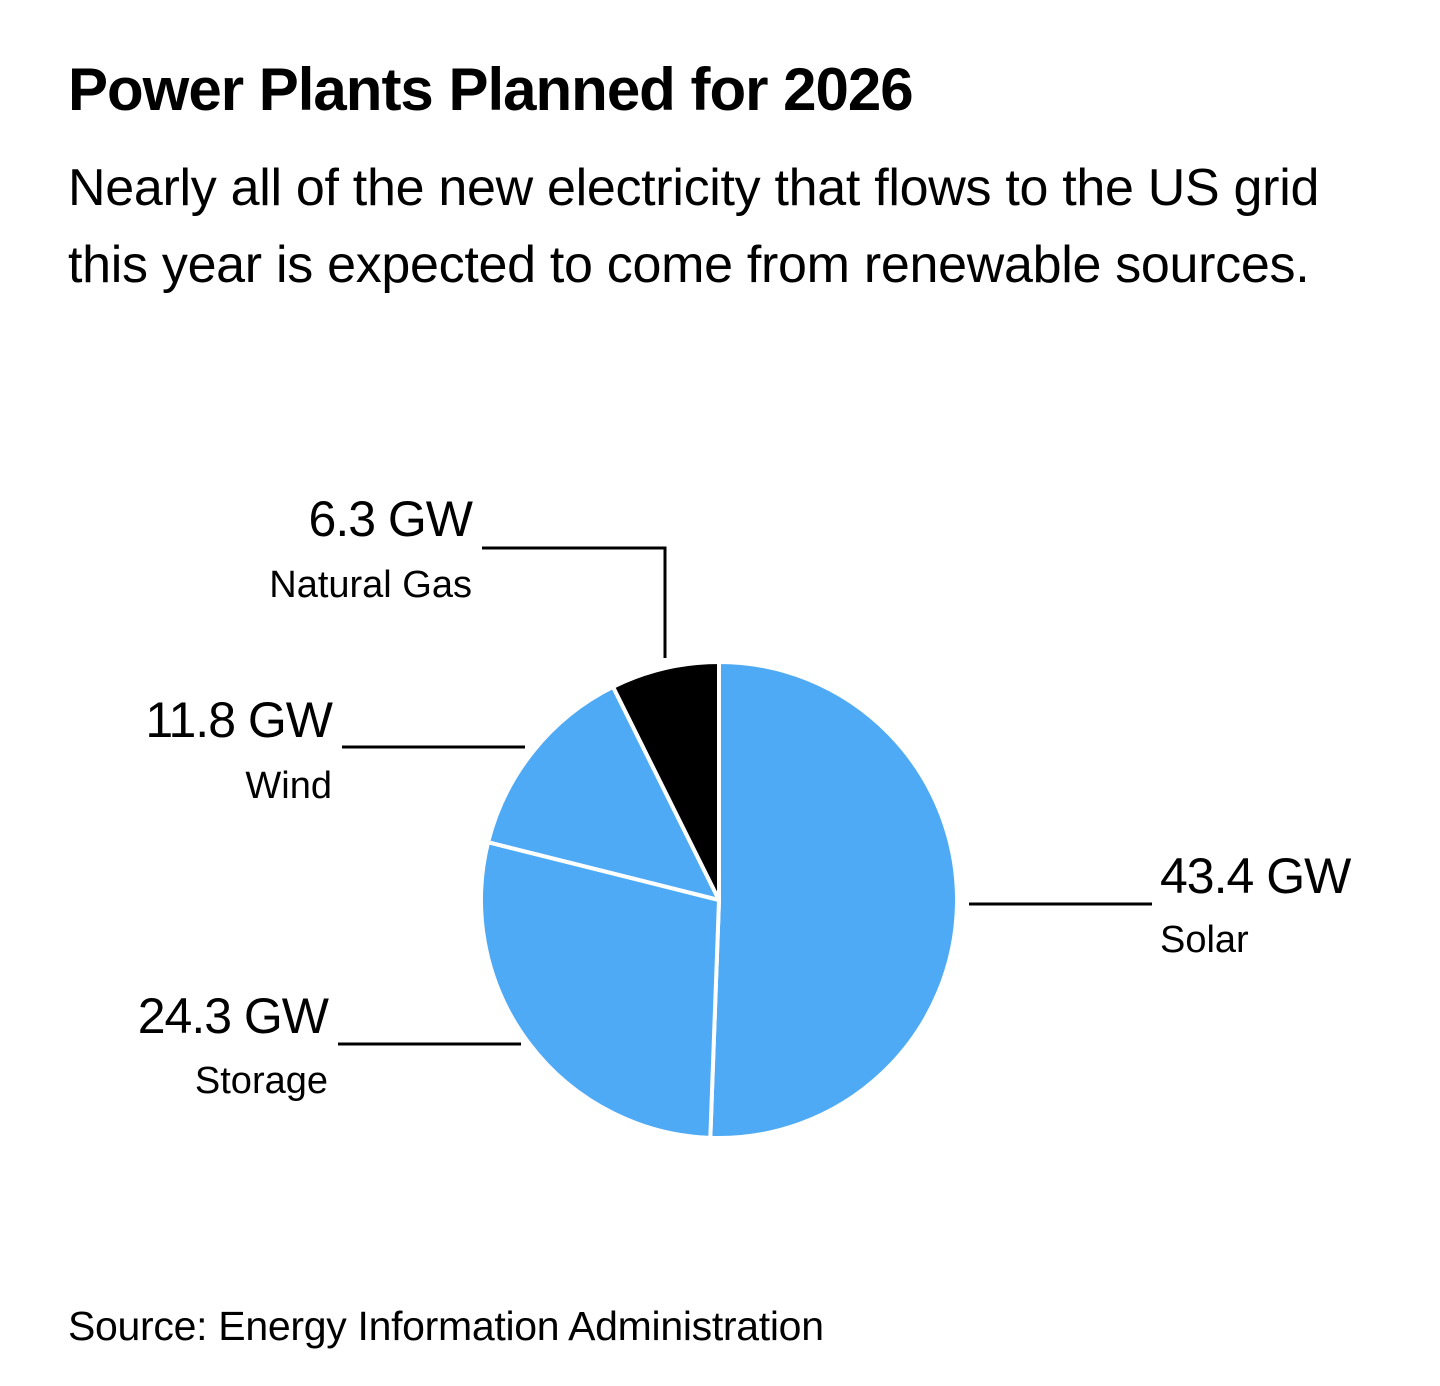 The image size is (1440, 1386). Describe the element at coordinates (391, 519) in the screenshot. I see `value-label-natural-gas: 6.3 GW` at that location.